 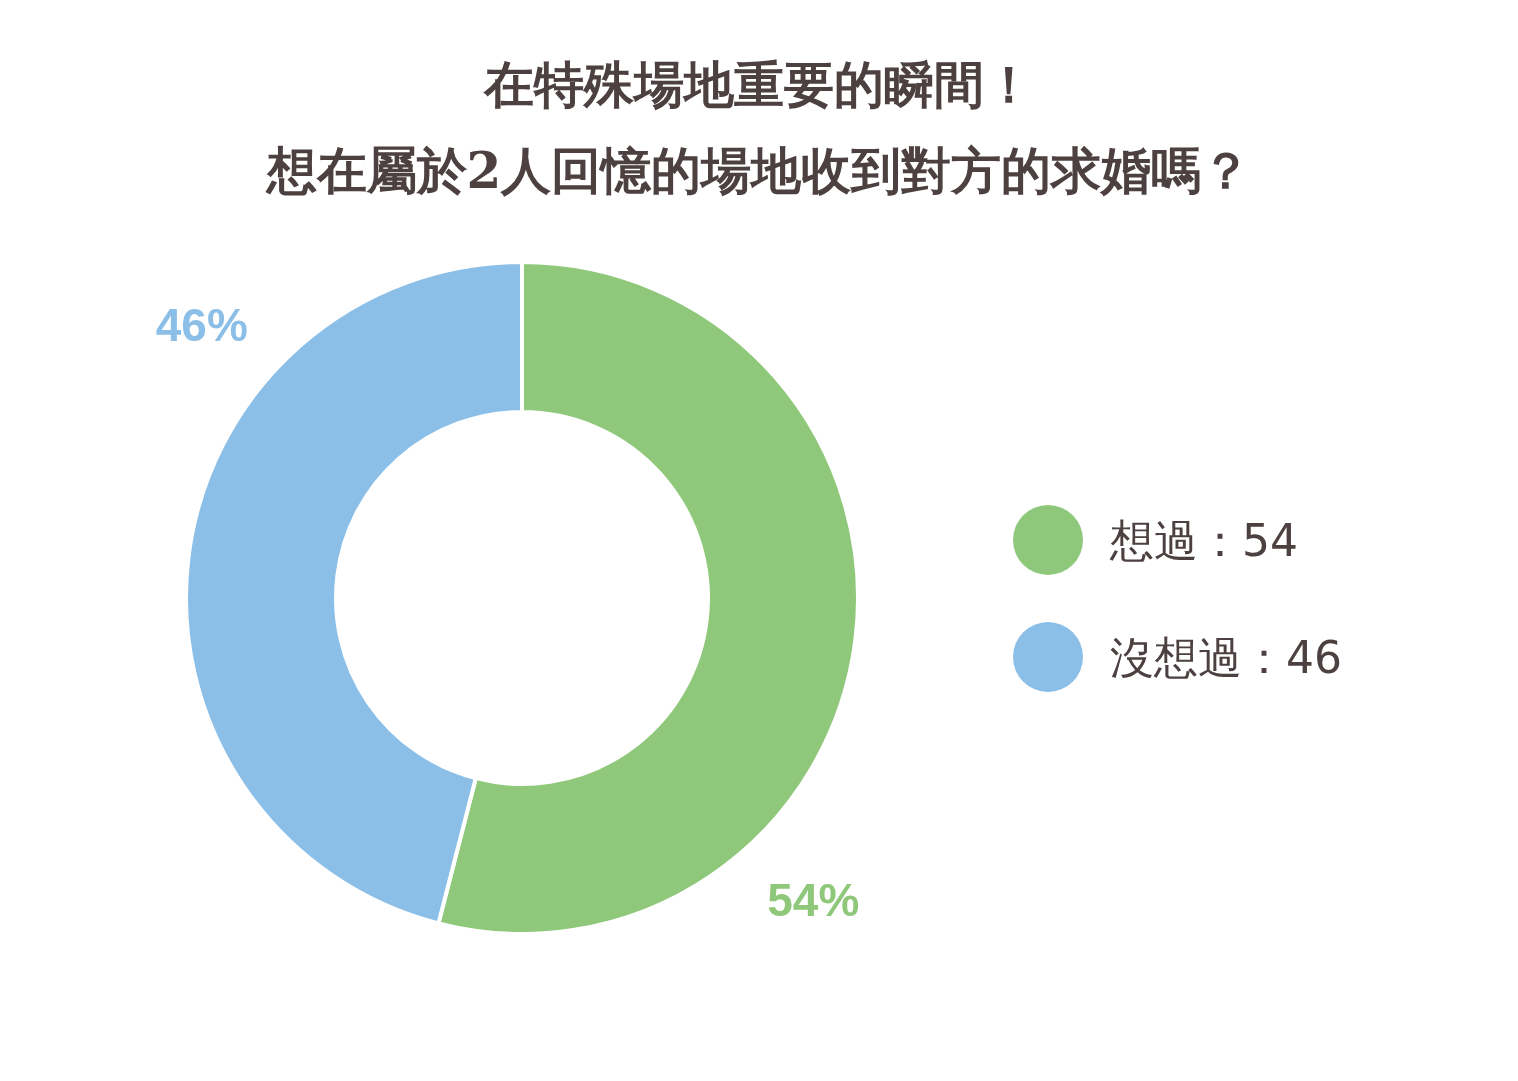 I want to click on chart-title: 在特殊場地重要的瞬間！, so click(x=758, y=84).